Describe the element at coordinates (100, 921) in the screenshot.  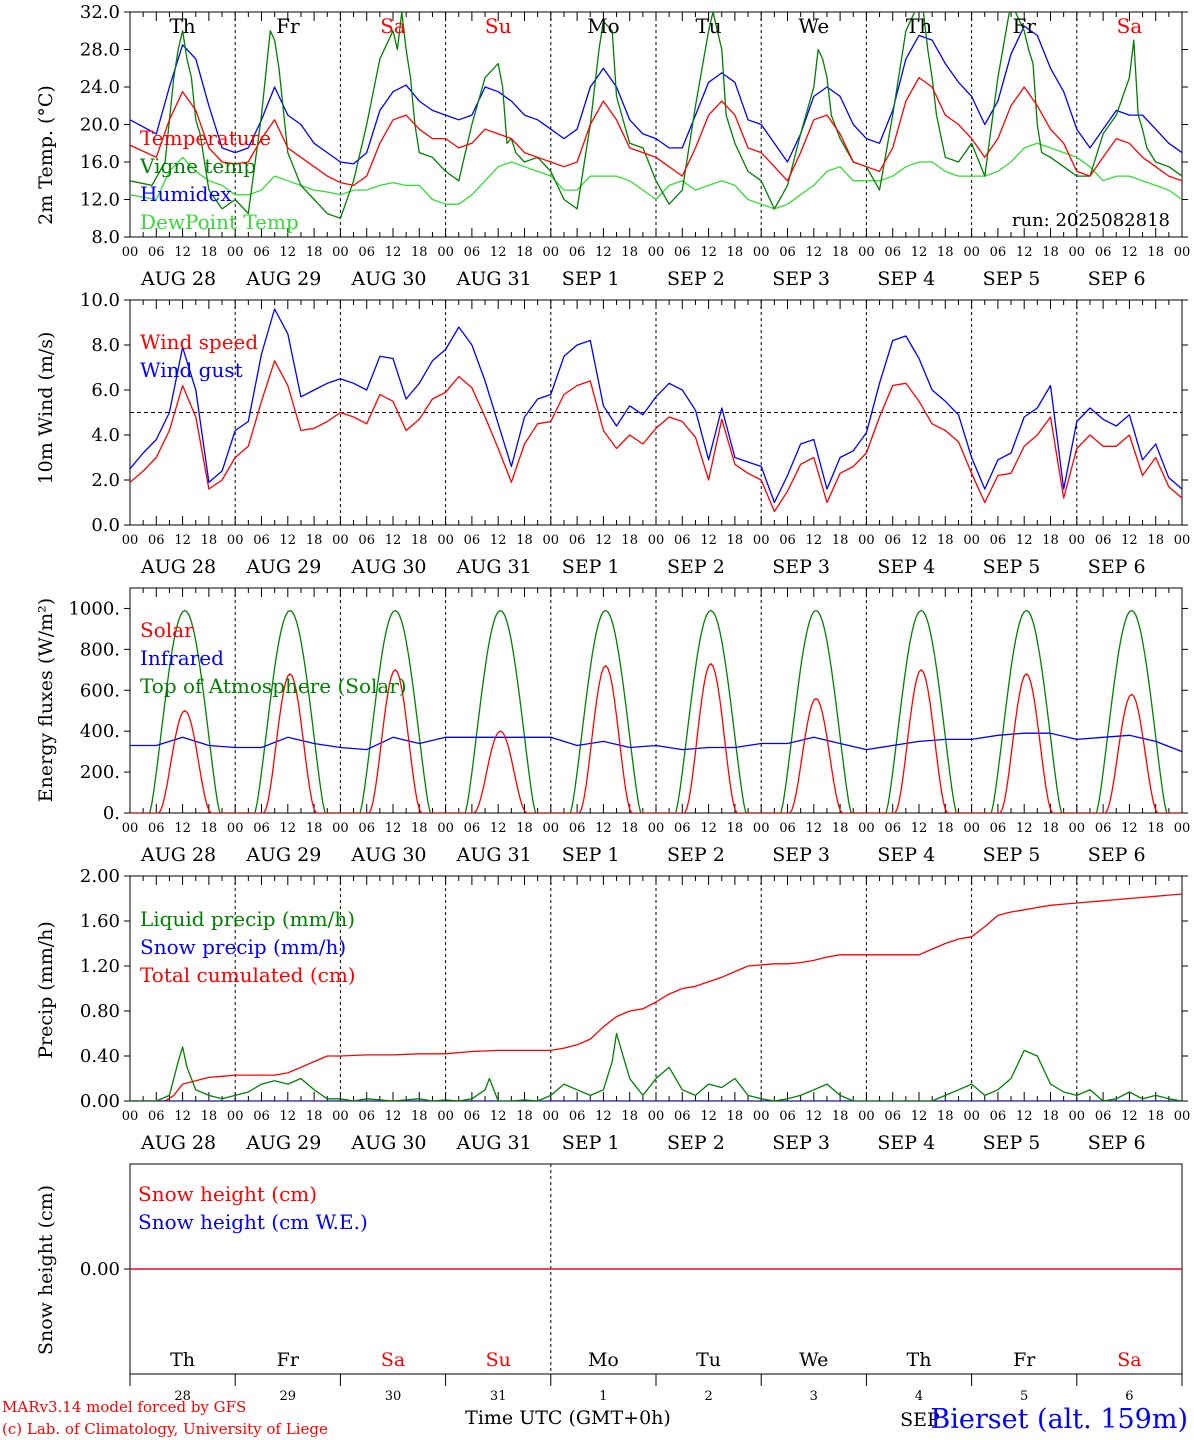
I see `y-tick-label: 1.60` at that location.